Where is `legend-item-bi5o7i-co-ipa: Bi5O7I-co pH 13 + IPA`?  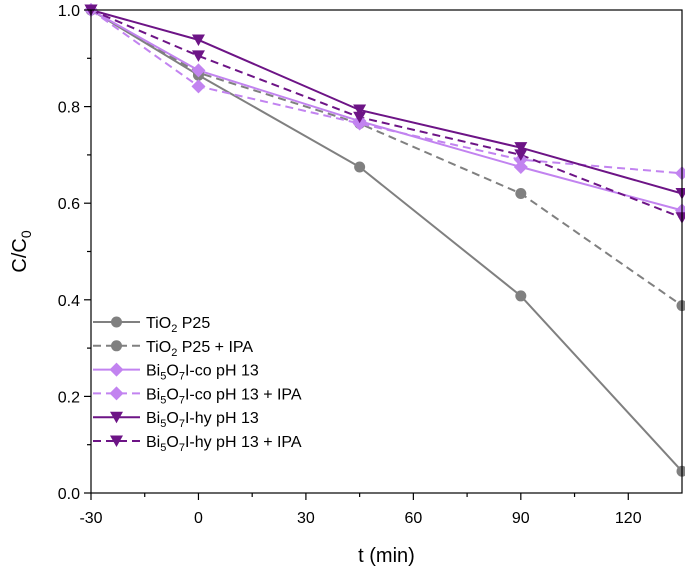 legend-item-bi5o7i-co-ipa: Bi5O7I-co pH 13 + IPA is located at coordinates (197, 396).